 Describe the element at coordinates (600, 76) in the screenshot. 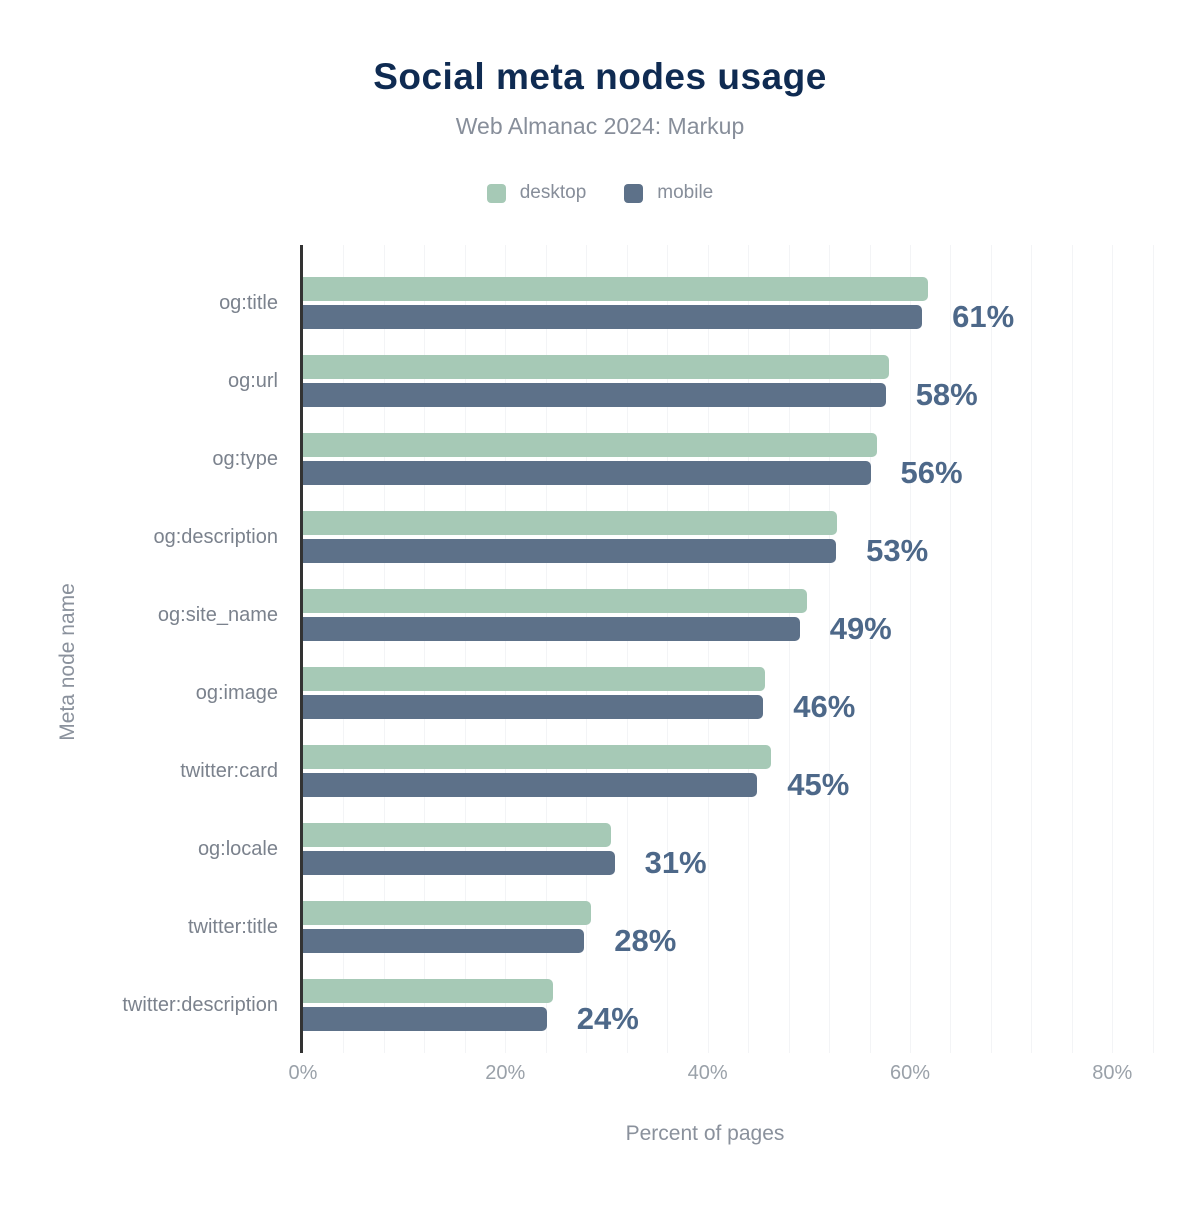

I see `chart-title: Social meta nodes usage` at that location.